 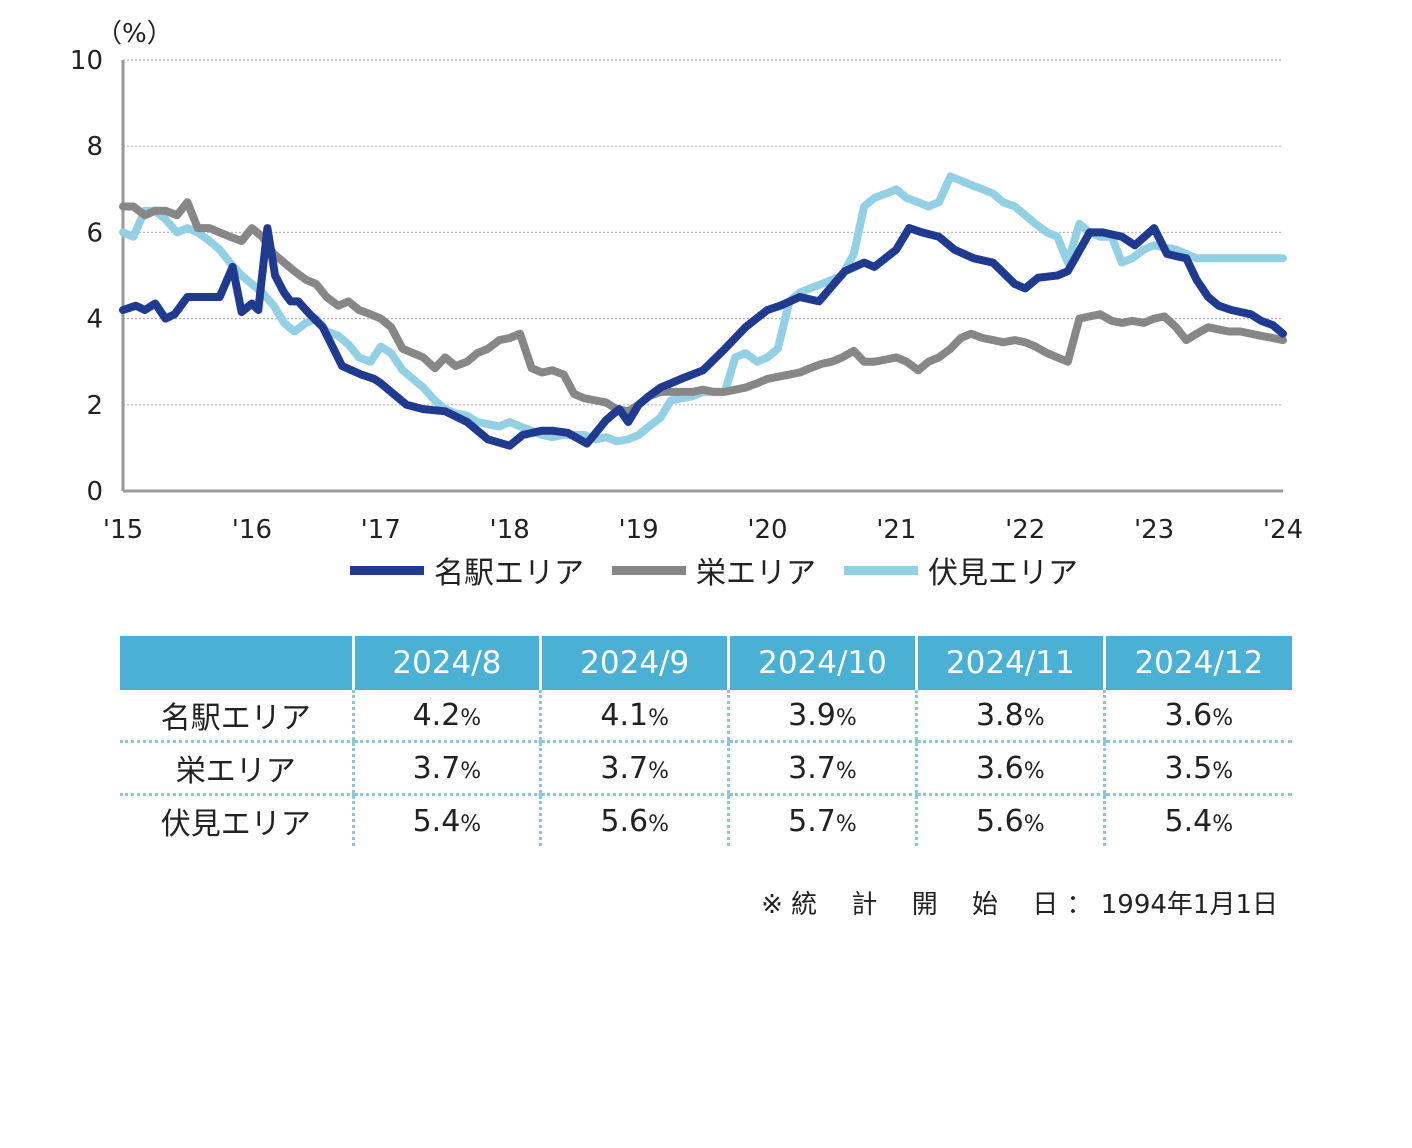 What do you see at coordinates (94, 406) in the screenshot?
I see `y-tick-label: 2` at bounding box center [94, 406].